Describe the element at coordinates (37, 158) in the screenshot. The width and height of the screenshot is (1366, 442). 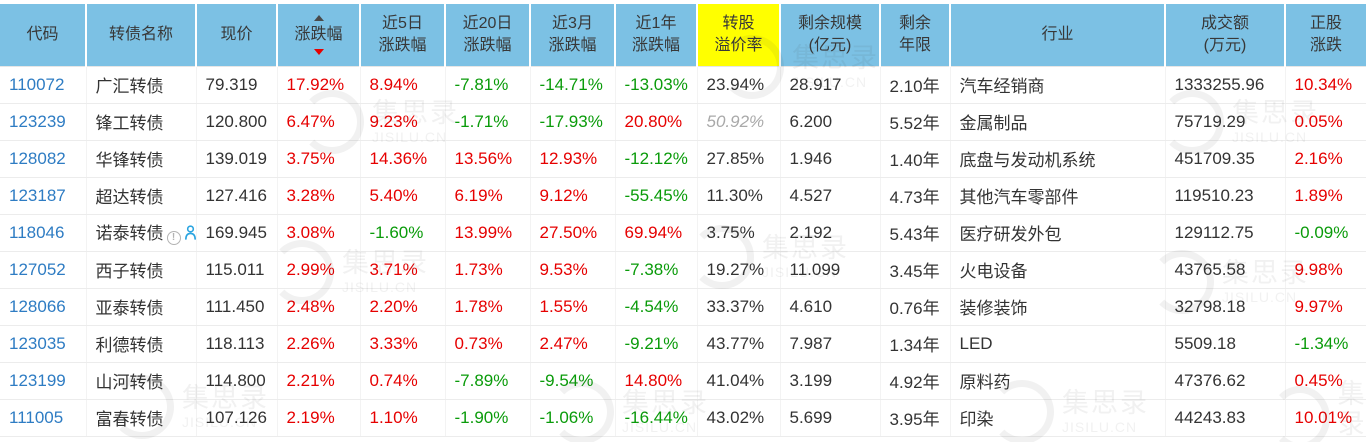
I see `cell-value: 128082` at that location.